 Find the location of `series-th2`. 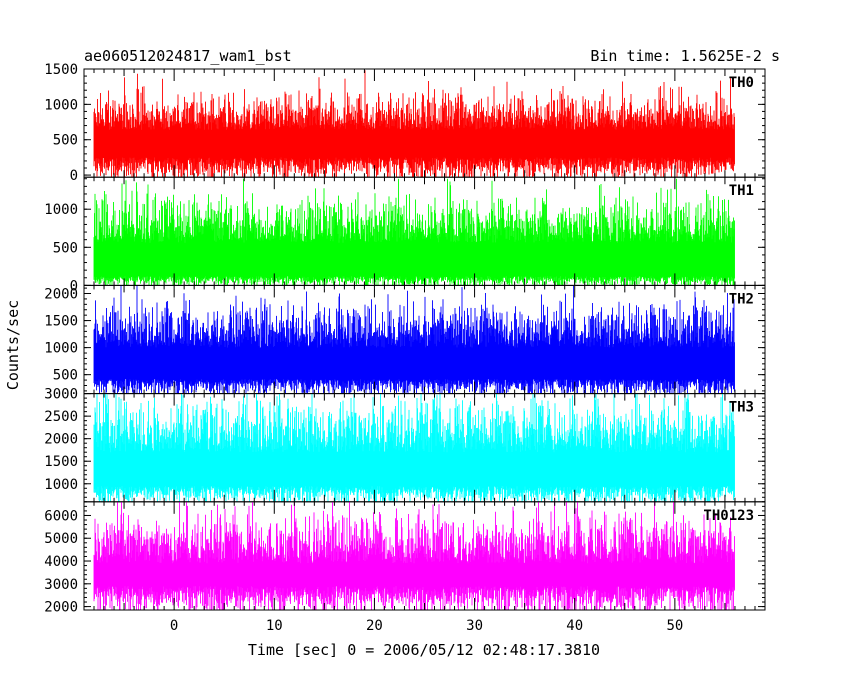

series-th2 is located at coordinates (414, 339).